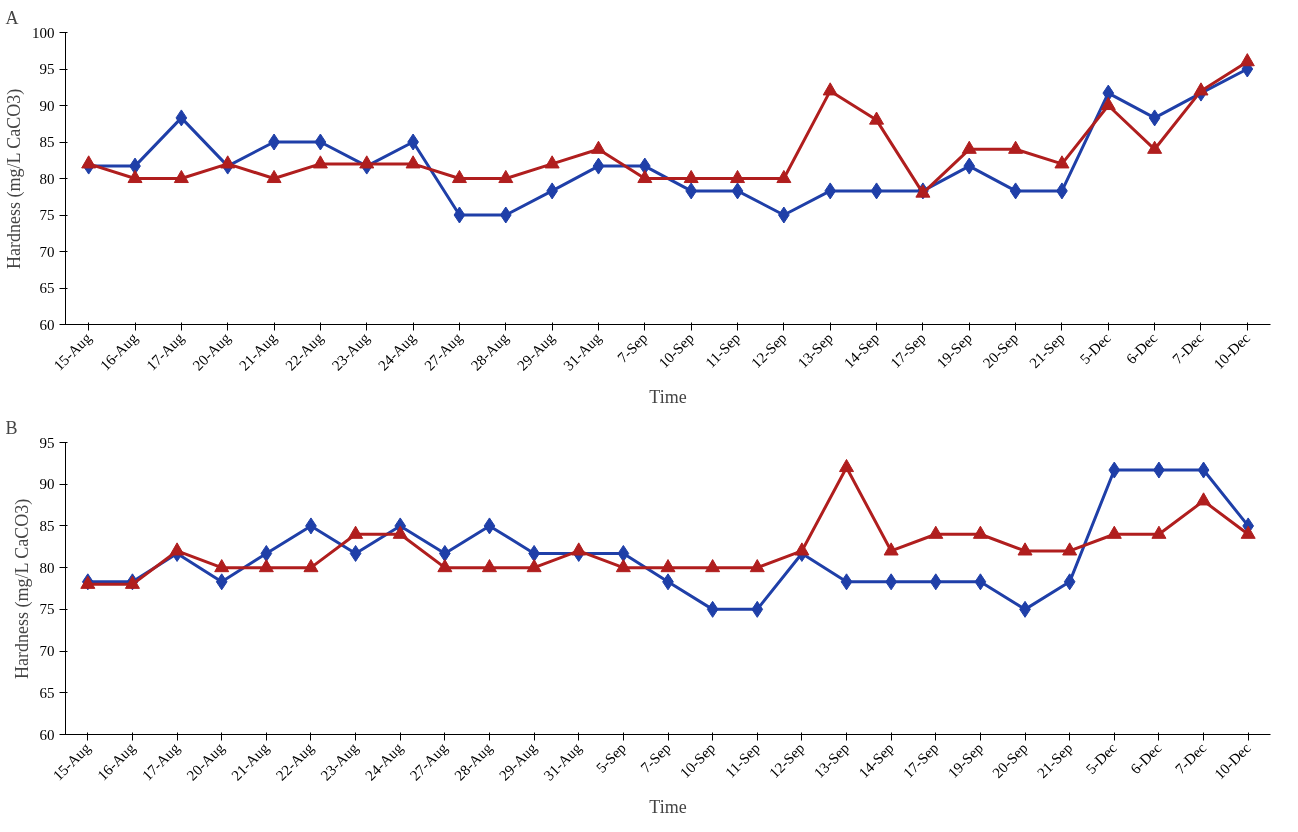 The width and height of the screenshot is (1298, 832). What do you see at coordinates (43, 32) in the screenshot?
I see `y-tick-label: 100` at bounding box center [43, 32].